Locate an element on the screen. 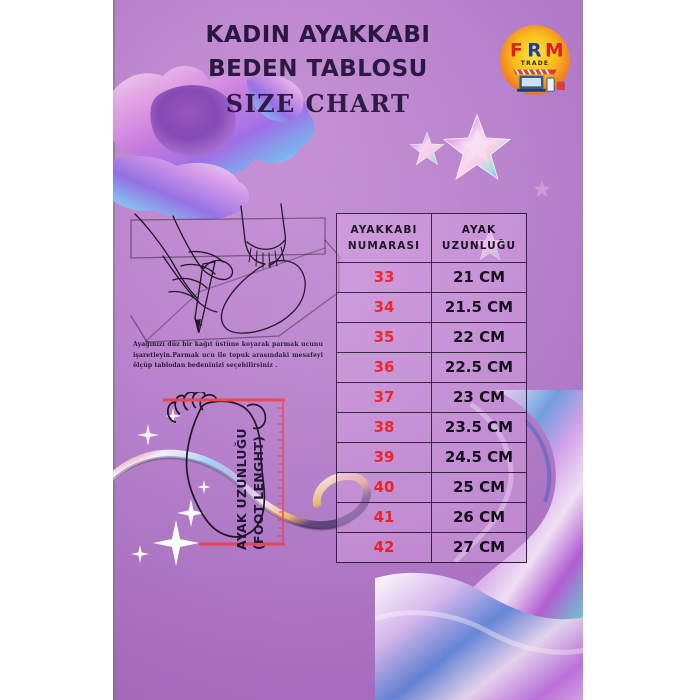  column-header-shoe-size: AYAKKABI NUMARASI is located at coordinates (384, 238).